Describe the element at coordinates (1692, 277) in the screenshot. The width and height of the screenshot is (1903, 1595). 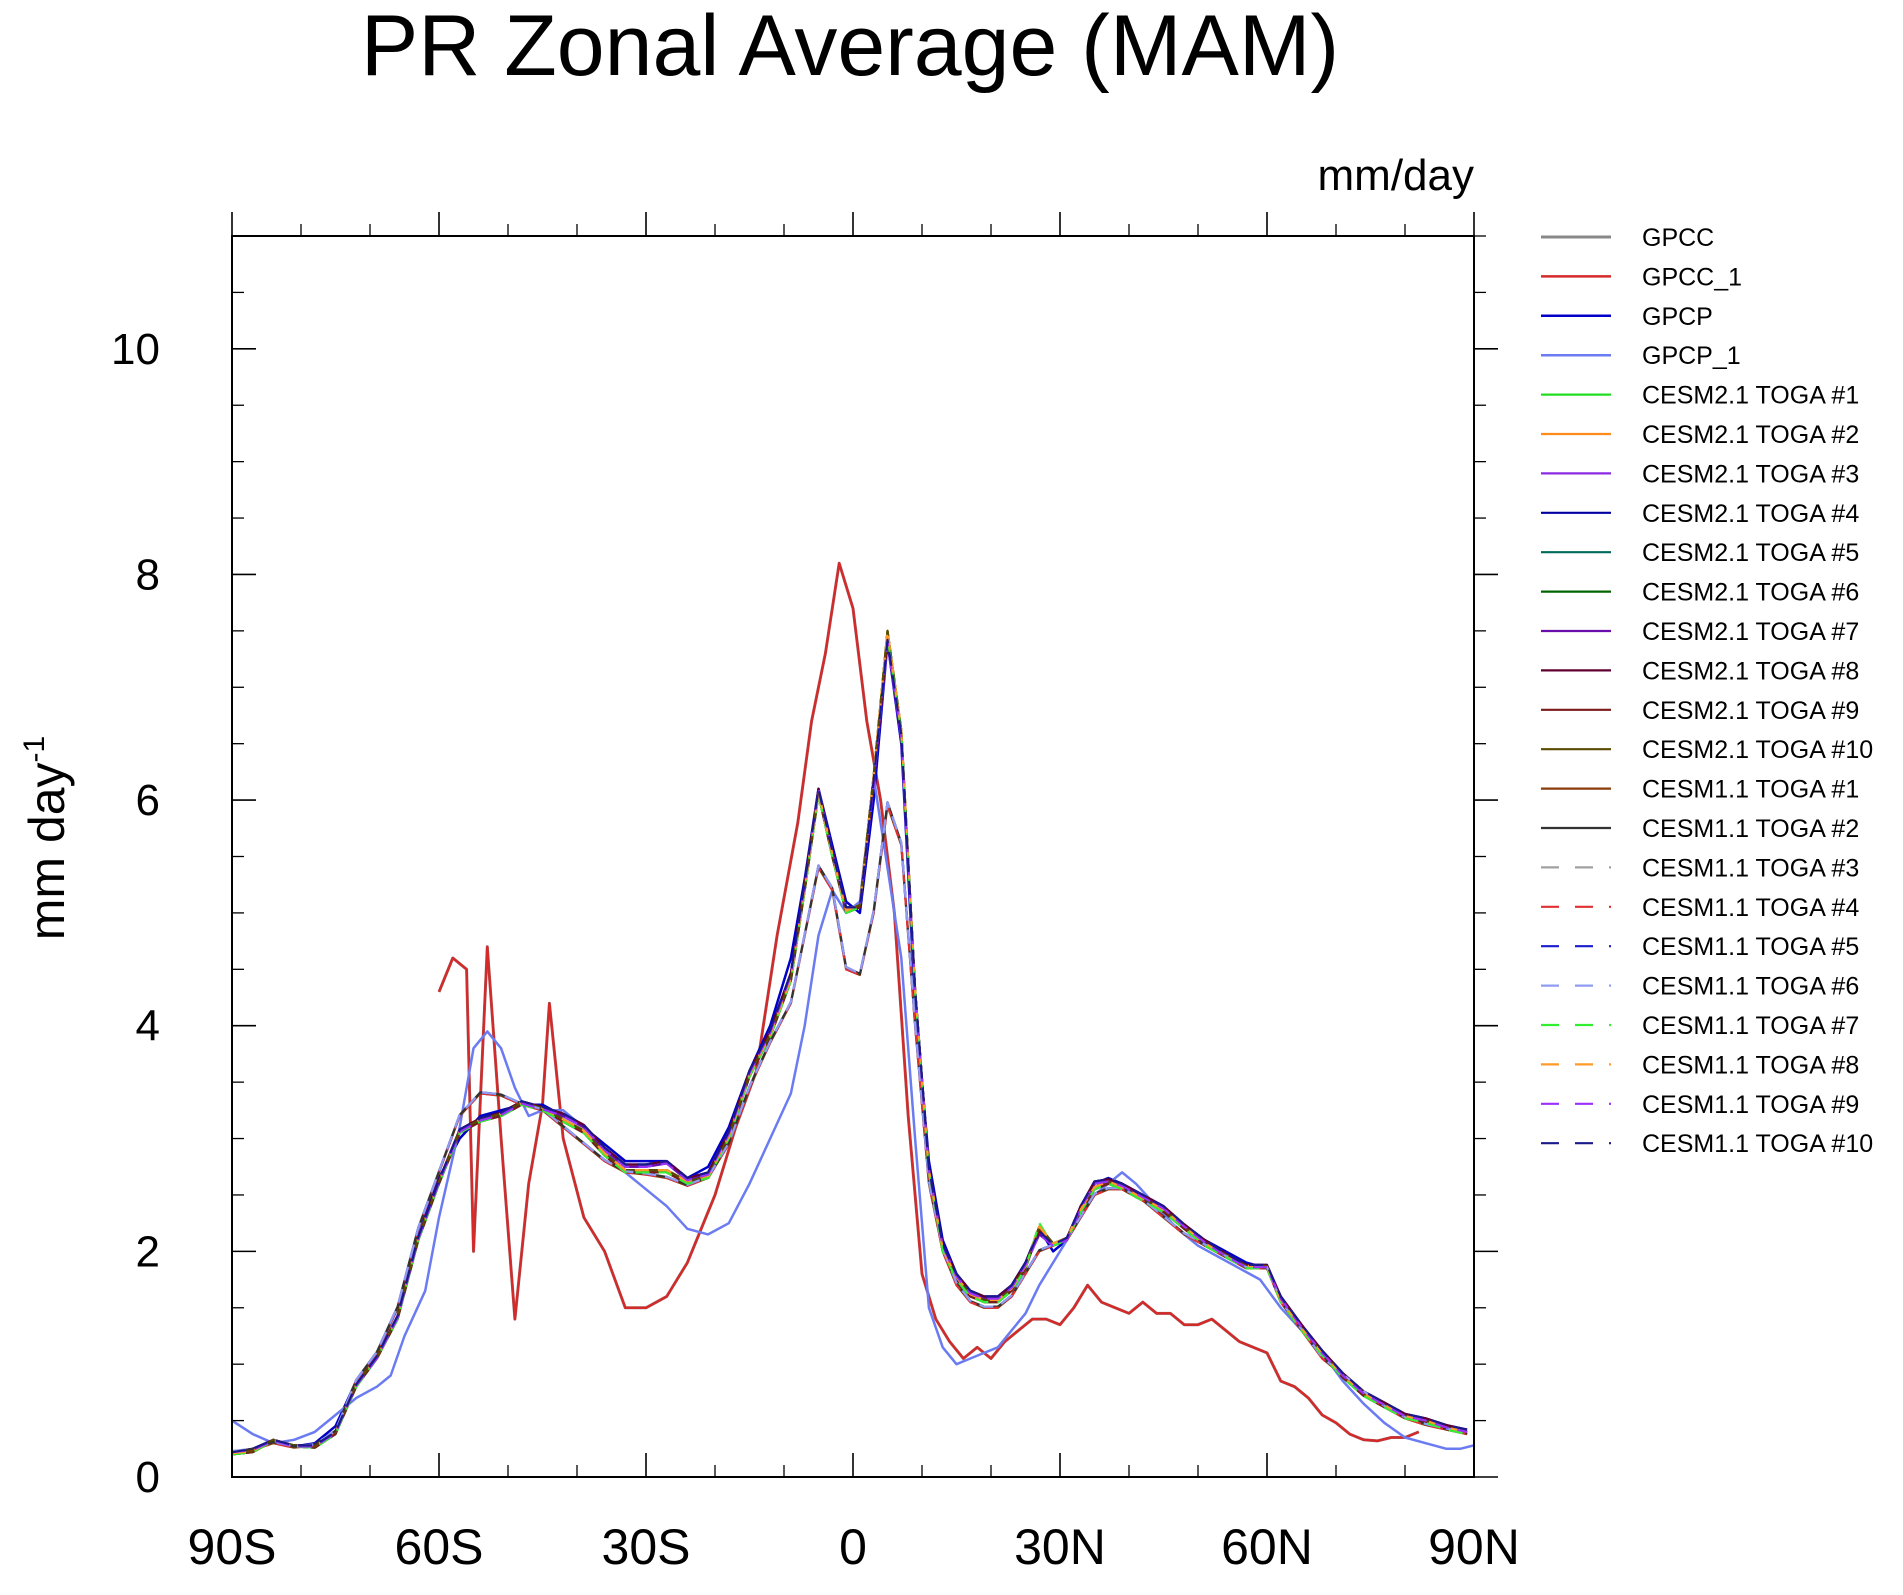
I see `legend-label-2: GPCC_1` at that location.